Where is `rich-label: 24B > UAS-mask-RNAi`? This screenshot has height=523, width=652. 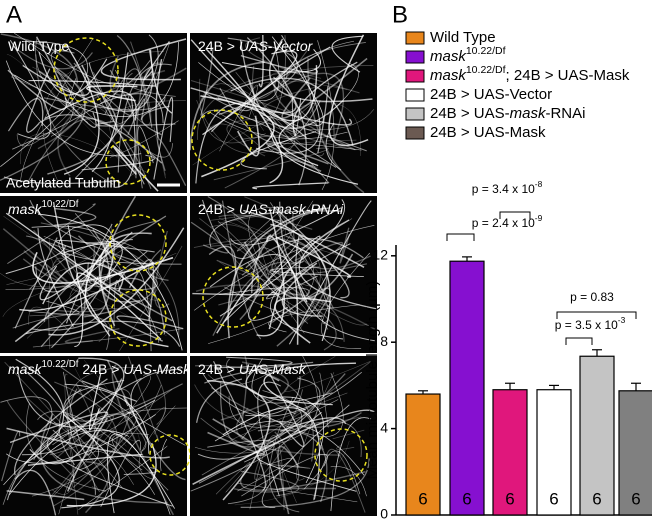 rich-label: 24B > UAS-mask-RNAi is located at coordinates (271, 209).